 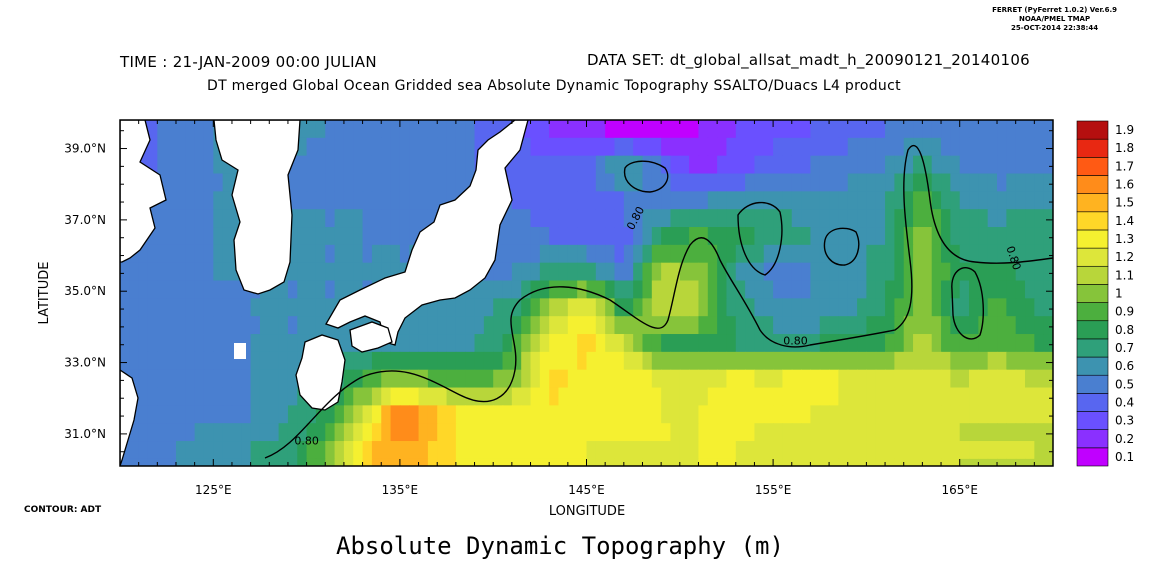 What do you see at coordinates (1092, 420) in the screenshot?
I see `colorbar-swatch` at bounding box center [1092, 420].